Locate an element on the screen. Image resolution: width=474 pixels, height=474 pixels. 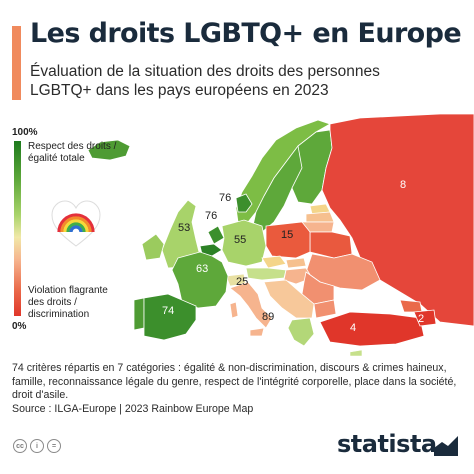
label-france: 63 is located at coordinates (202, 269).